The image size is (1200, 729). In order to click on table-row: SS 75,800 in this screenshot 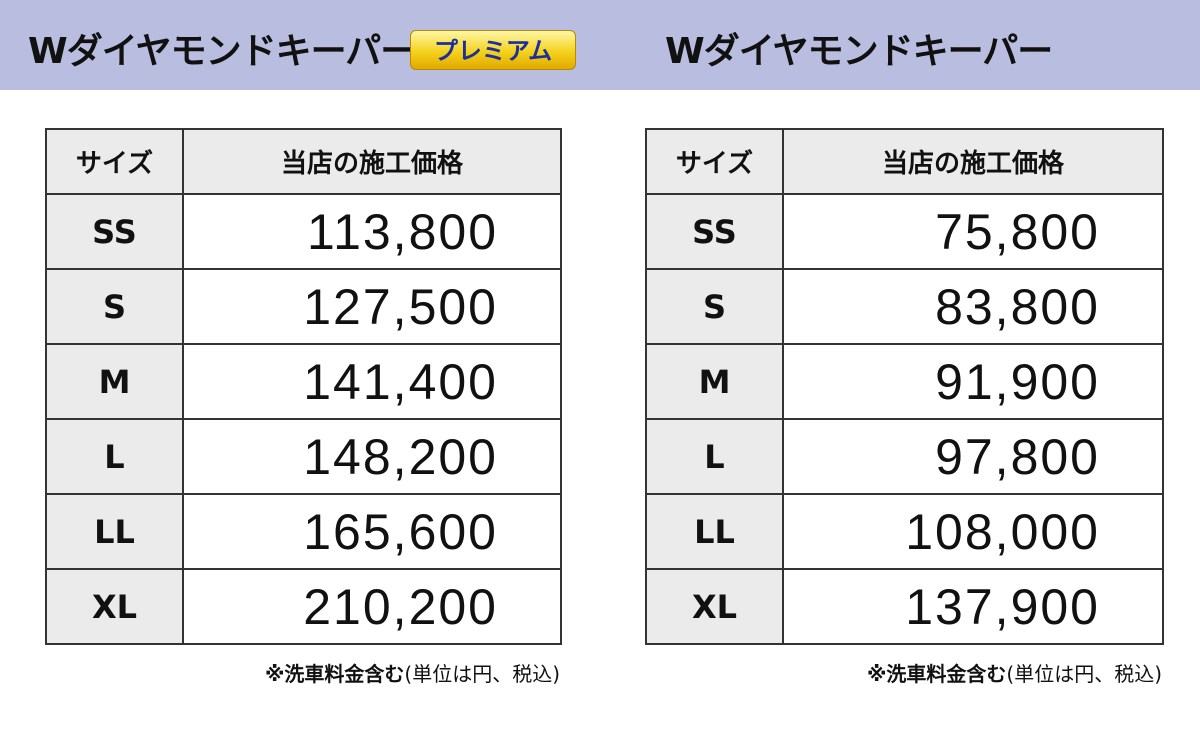, I will do `click(904, 231)`.